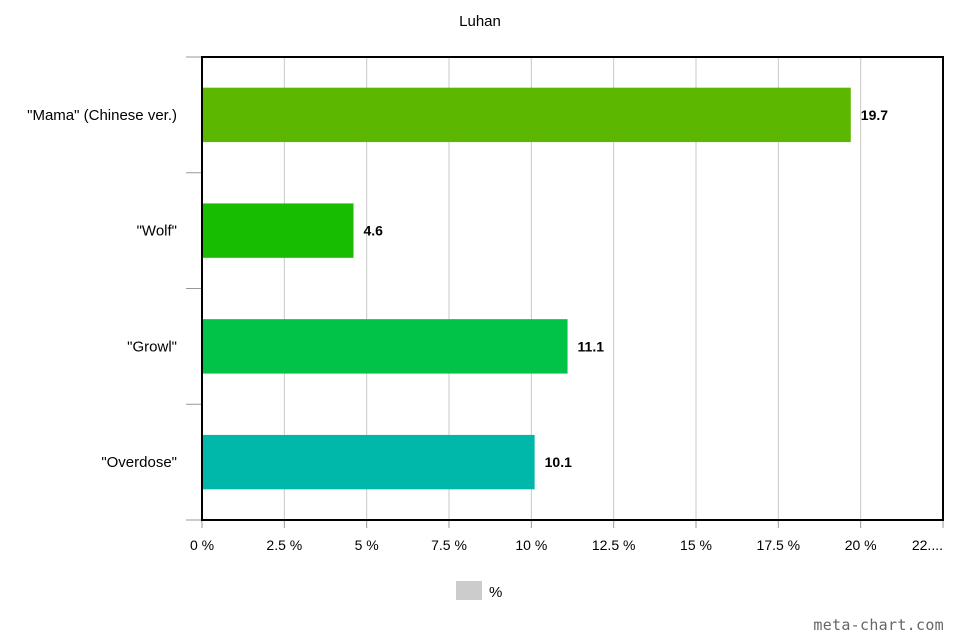  What do you see at coordinates (531, 545) in the screenshot?
I see `x-tick-label: 10 %` at bounding box center [531, 545].